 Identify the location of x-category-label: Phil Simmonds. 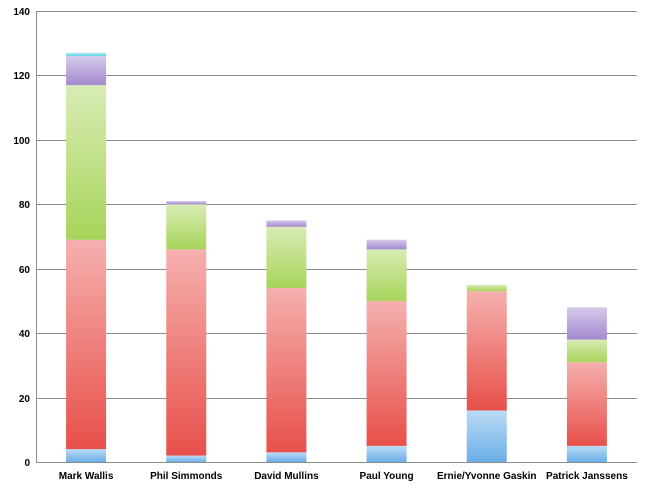
(186, 476).